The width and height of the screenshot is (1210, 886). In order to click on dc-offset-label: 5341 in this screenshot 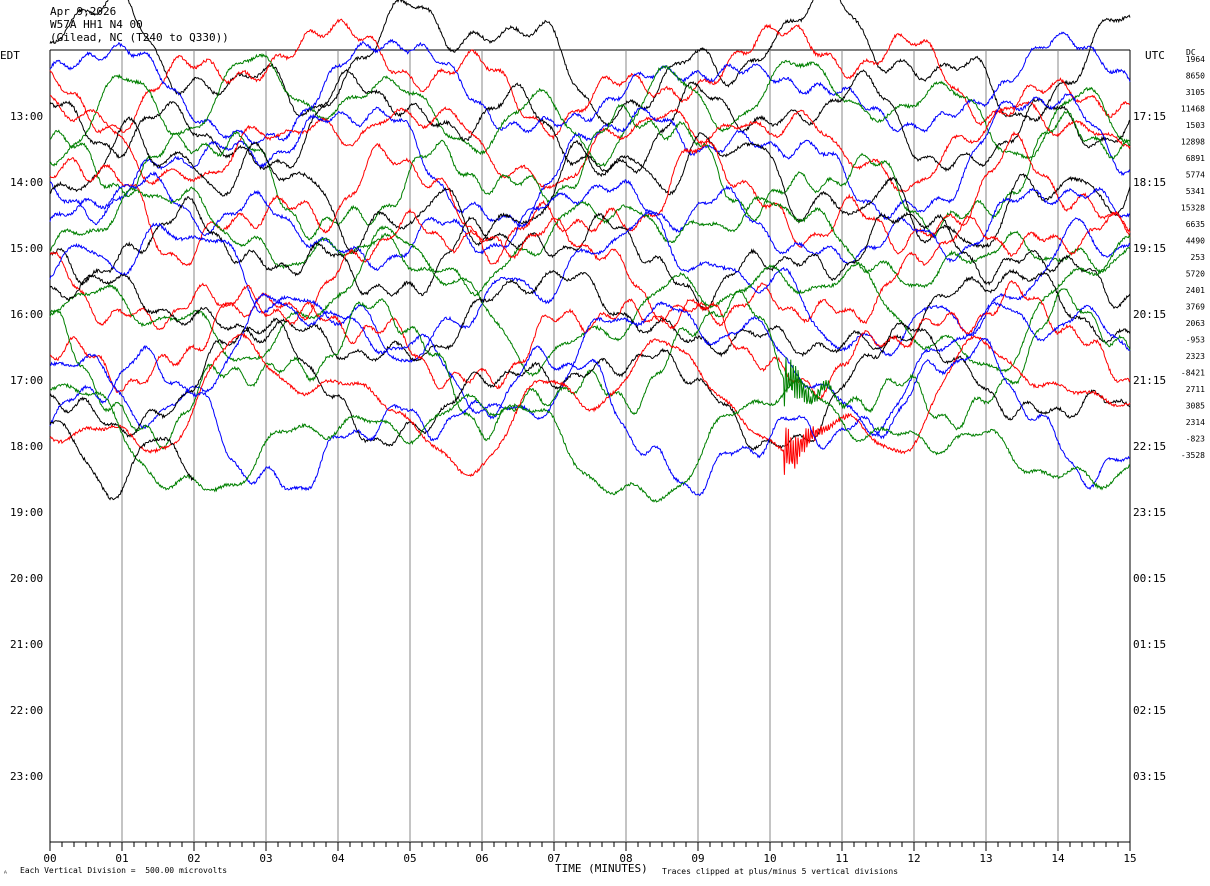, I will do `click(1195, 191)`.